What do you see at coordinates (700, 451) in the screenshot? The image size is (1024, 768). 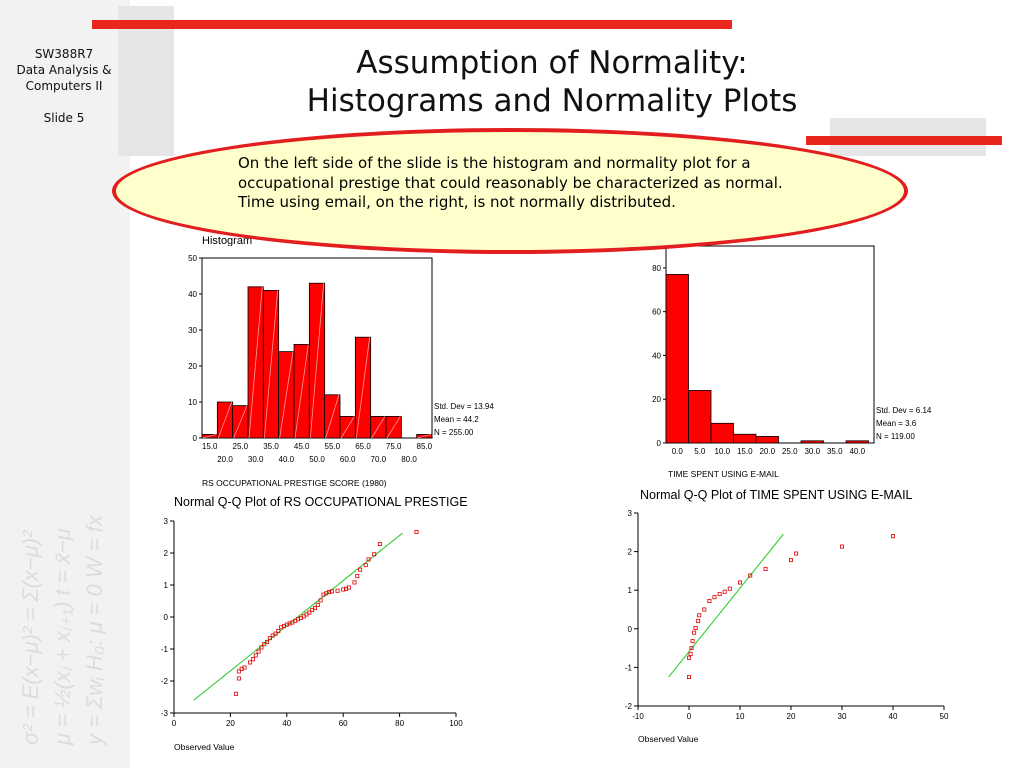 I see `histogram2-xtick-label: 5.0` at bounding box center [700, 451].